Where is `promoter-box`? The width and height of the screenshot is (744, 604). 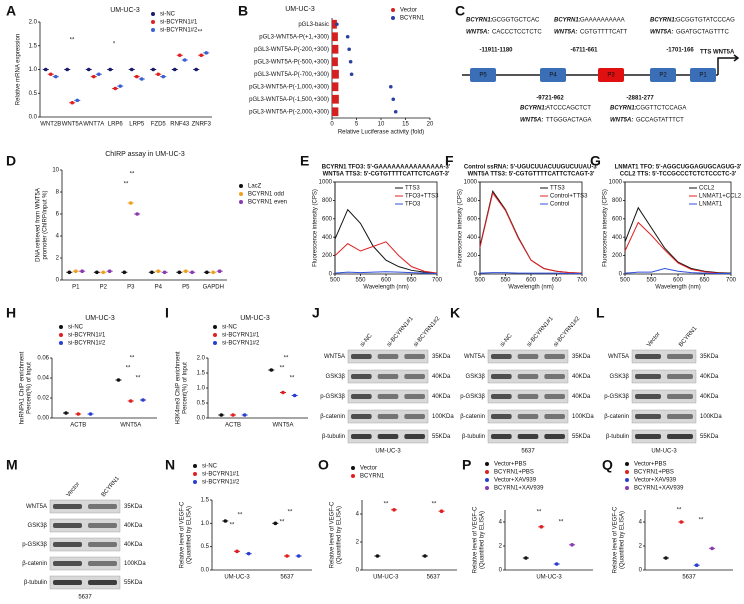 promoter-box is located at coordinates (483, 75).